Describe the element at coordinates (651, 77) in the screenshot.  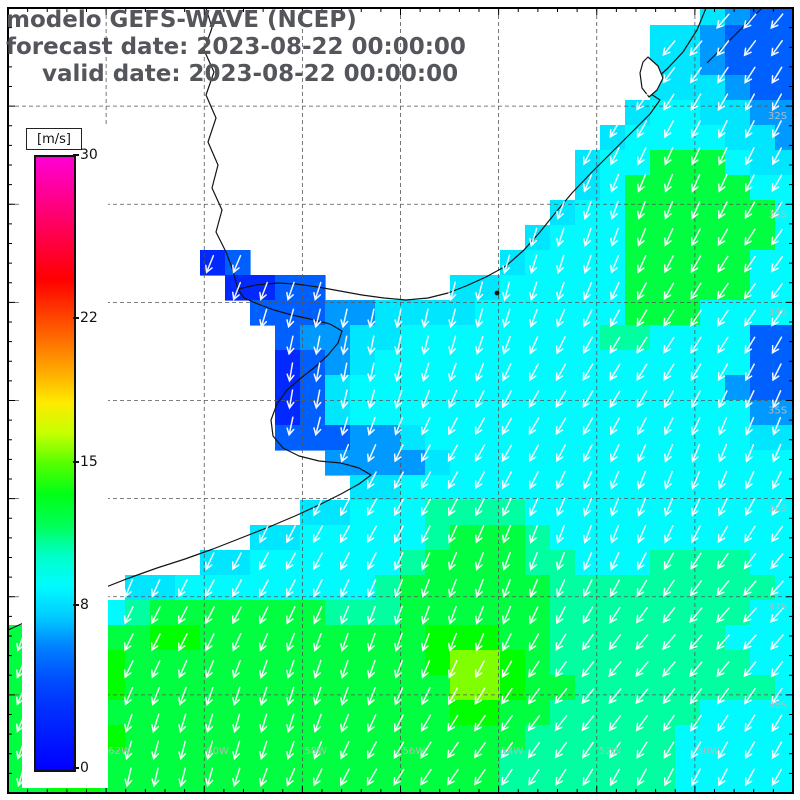
I see `lagoon-outline` at that location.